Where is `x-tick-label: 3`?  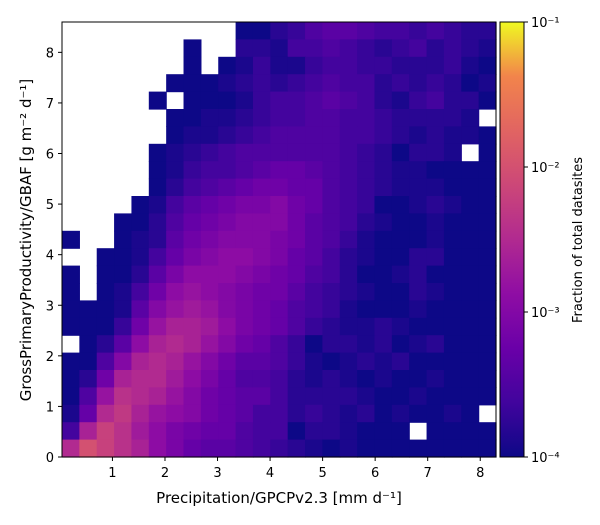 x-tick-label: 3 is located at coordinates (217, 473).